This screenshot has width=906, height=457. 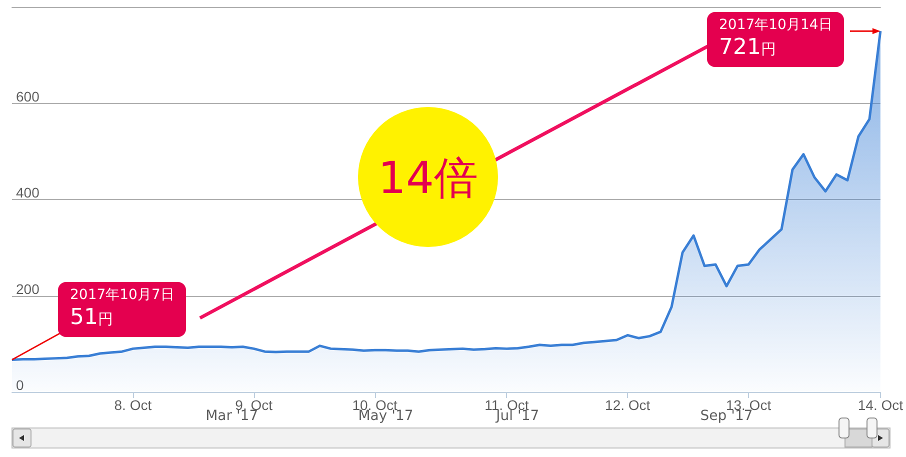 I want to click on y-tick-label: 600, so click(x=28, y=96).